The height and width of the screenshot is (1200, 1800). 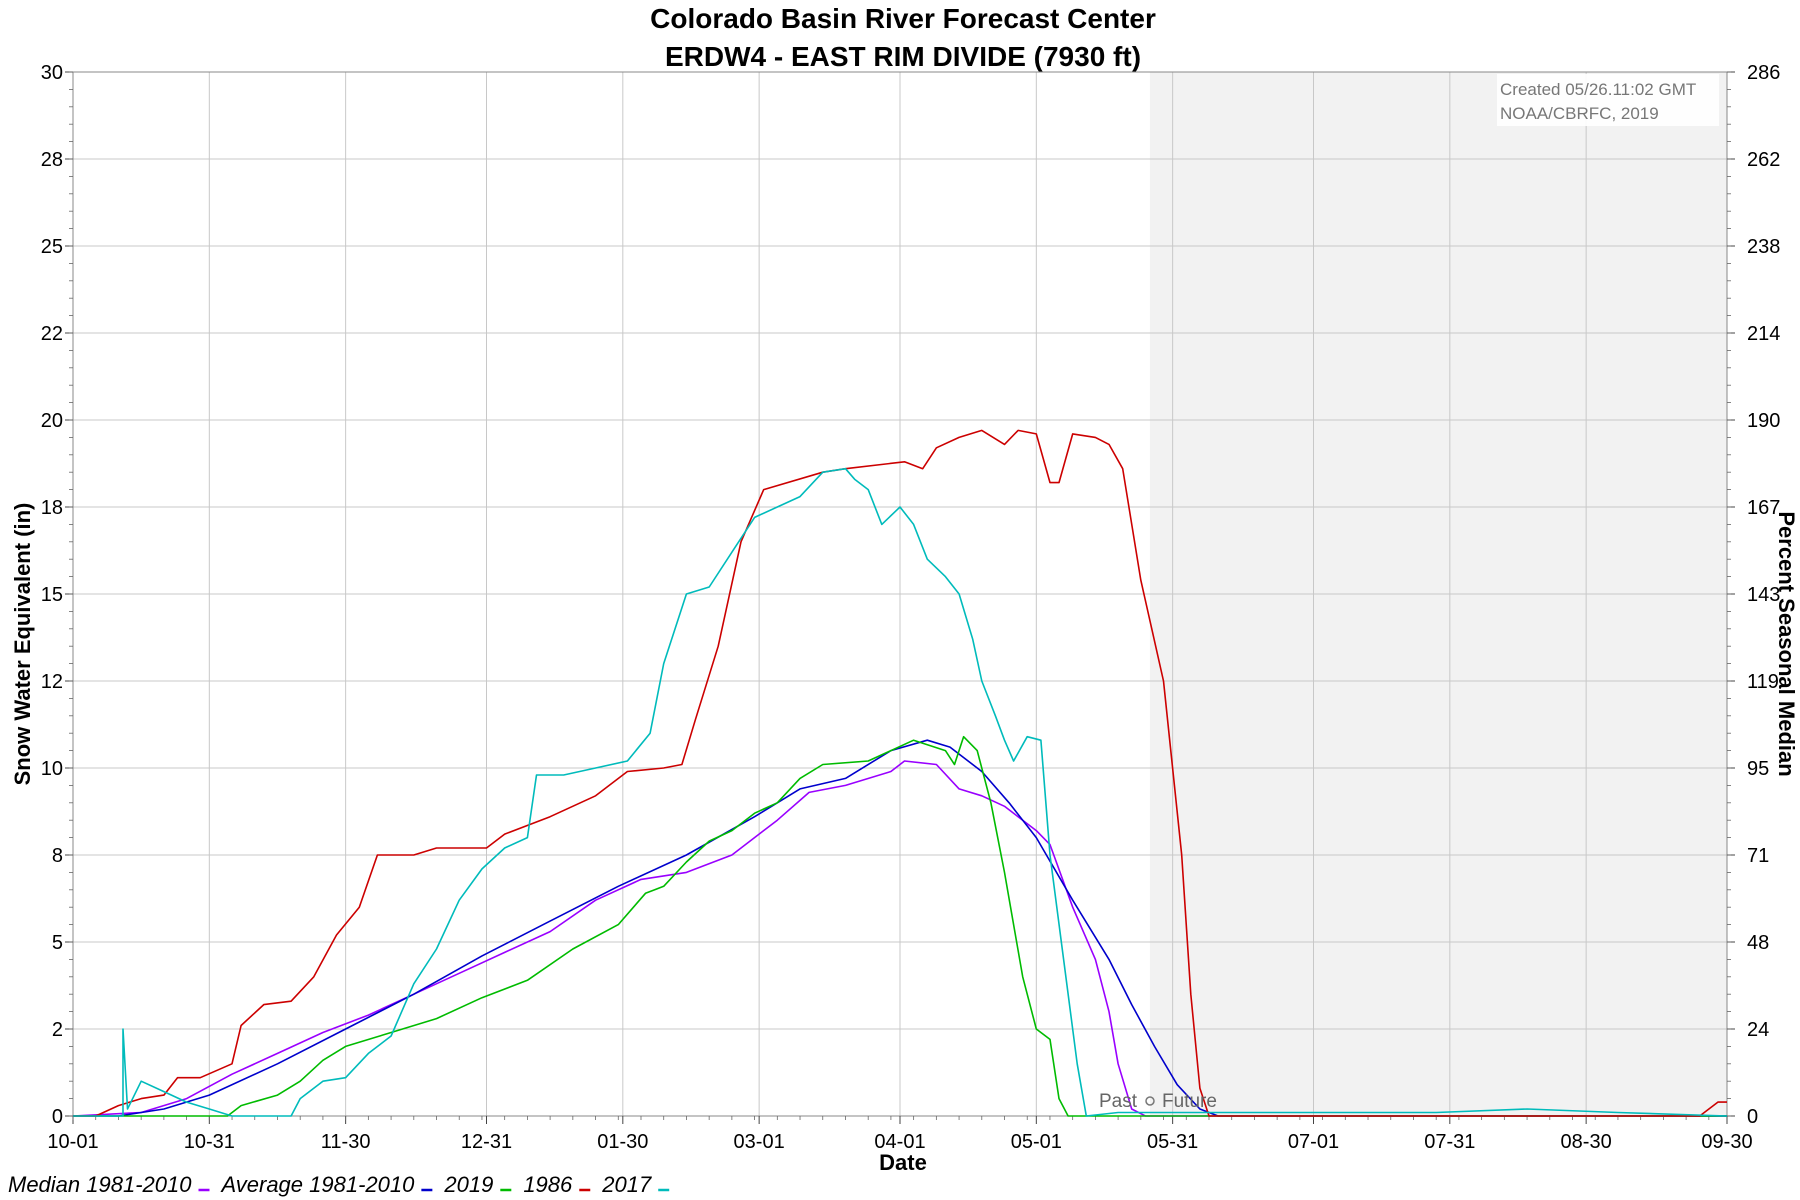 What do you see at coordinates (626, 1184) in the screenshot?
I see `legend-label: 2017` at bounding box center [626, 1184].